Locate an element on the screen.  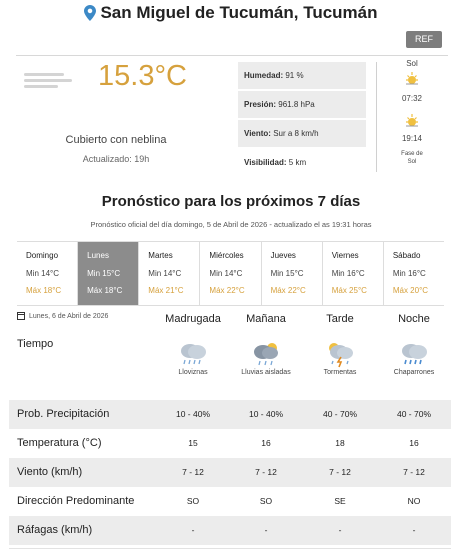
moon-phase-label: Fase de Sol is located at coordinates (412, 158).